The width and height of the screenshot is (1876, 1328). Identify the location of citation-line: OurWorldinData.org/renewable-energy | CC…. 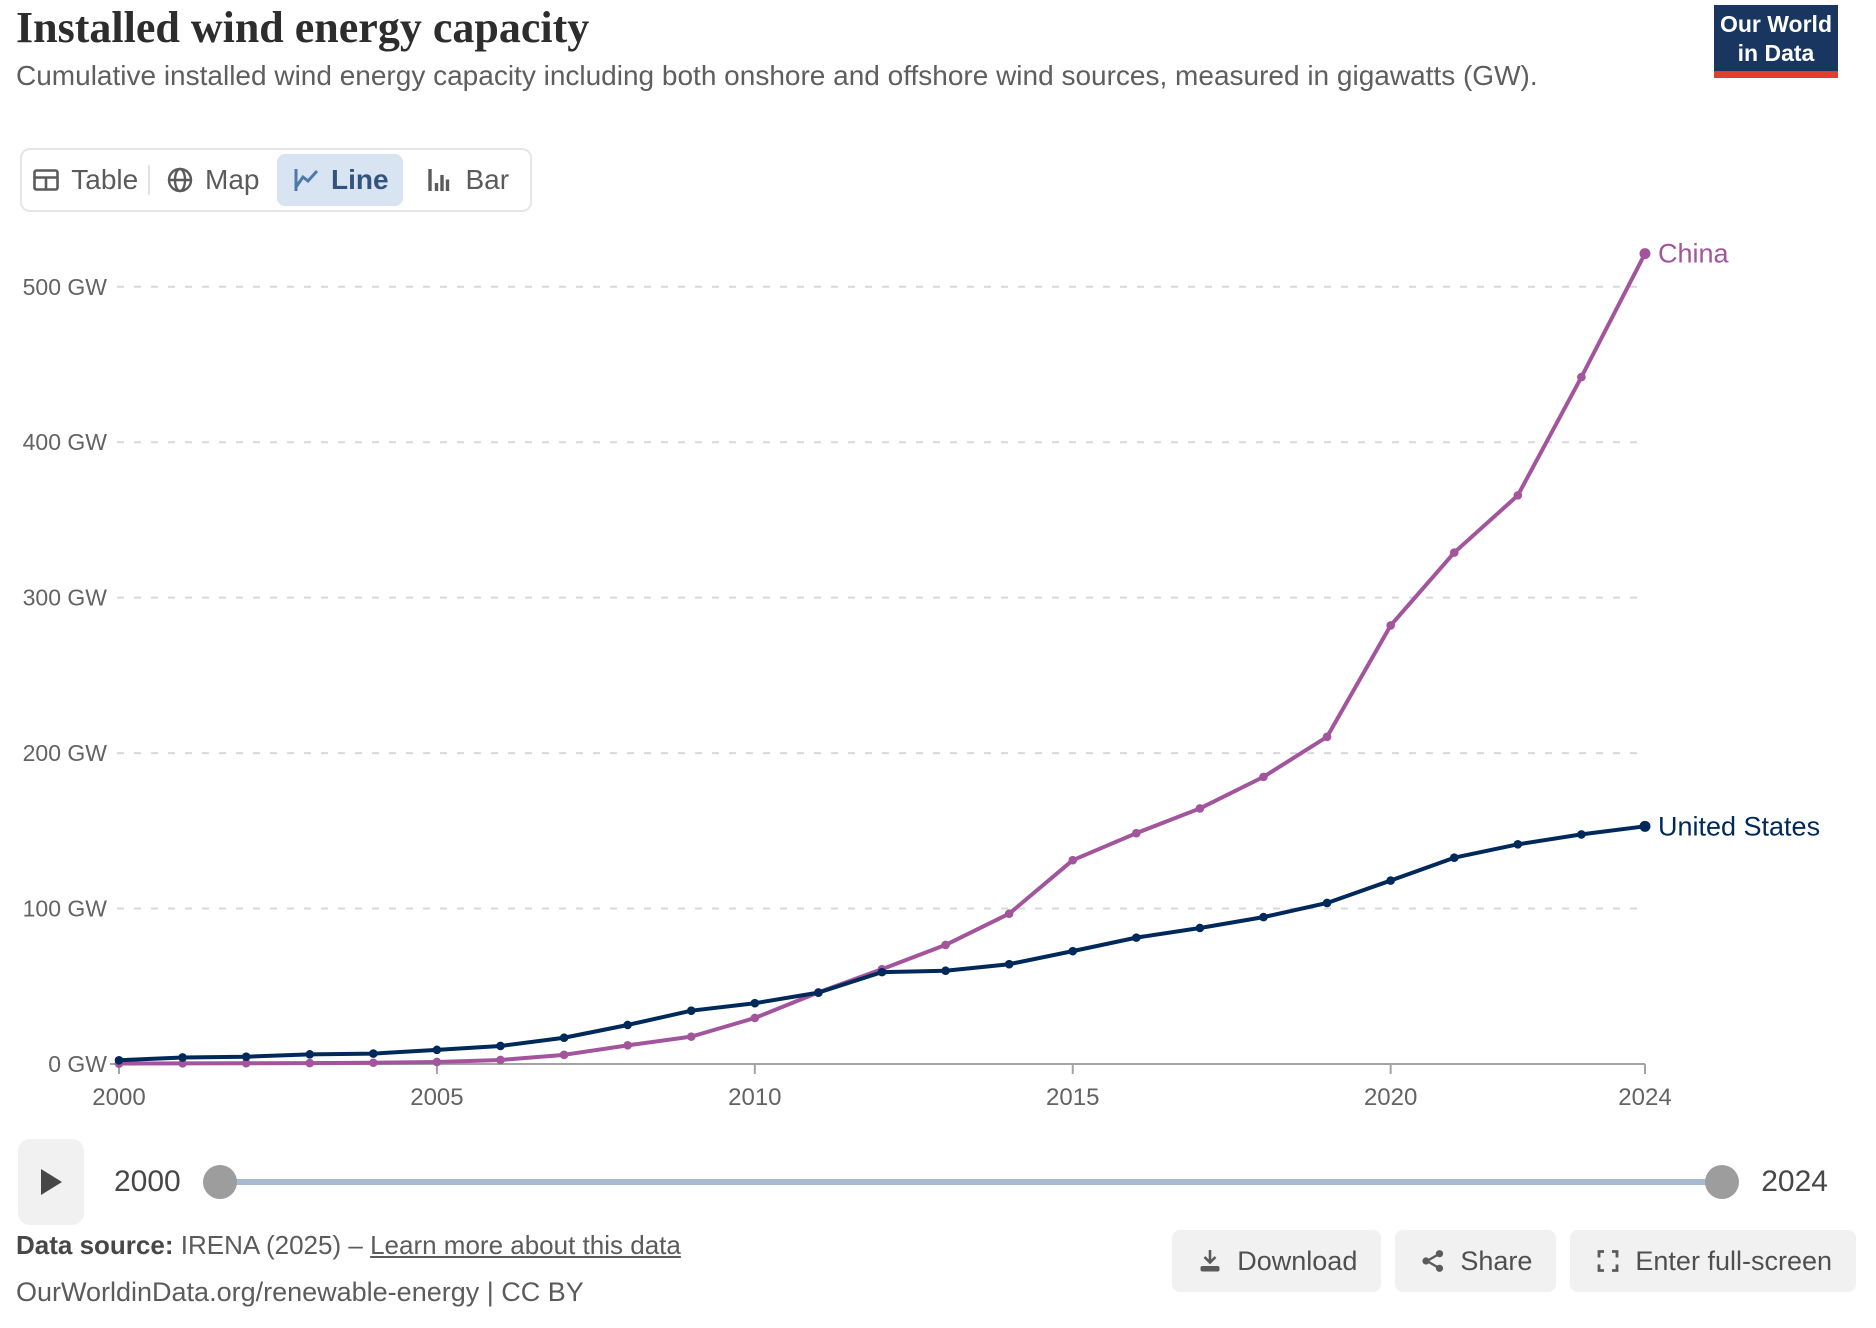
(300, 1292).